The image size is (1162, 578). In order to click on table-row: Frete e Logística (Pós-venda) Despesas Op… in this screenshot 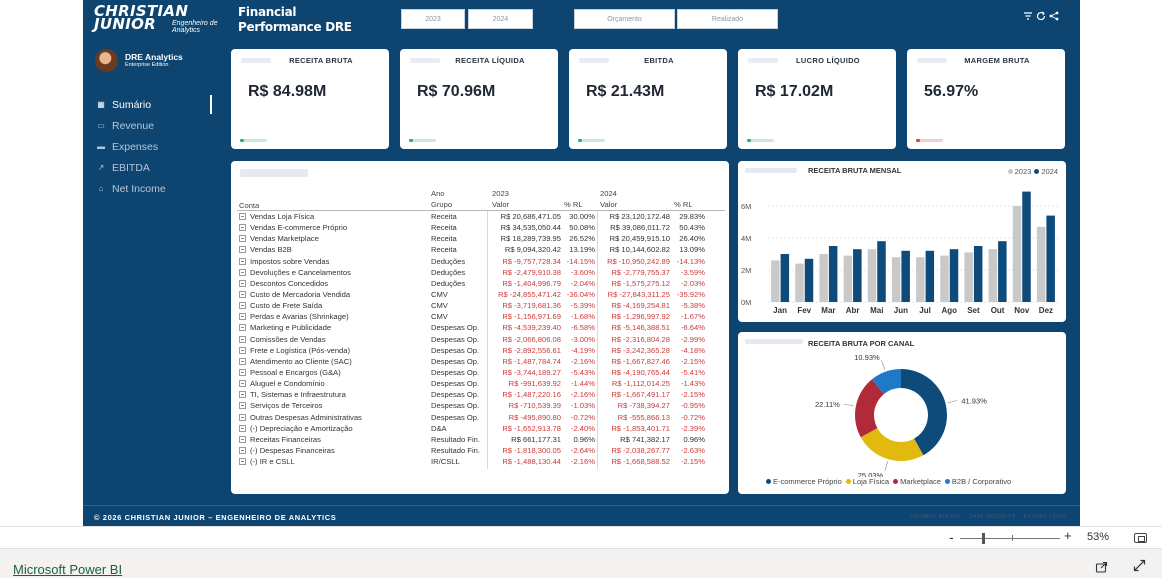, I will do `click(481, 350)`.